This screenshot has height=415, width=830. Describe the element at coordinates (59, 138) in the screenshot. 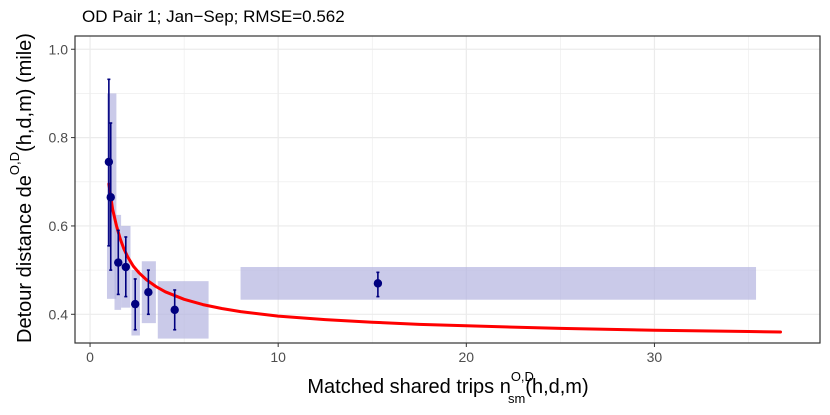

I see `y-tick-label: 0.8` at that location.